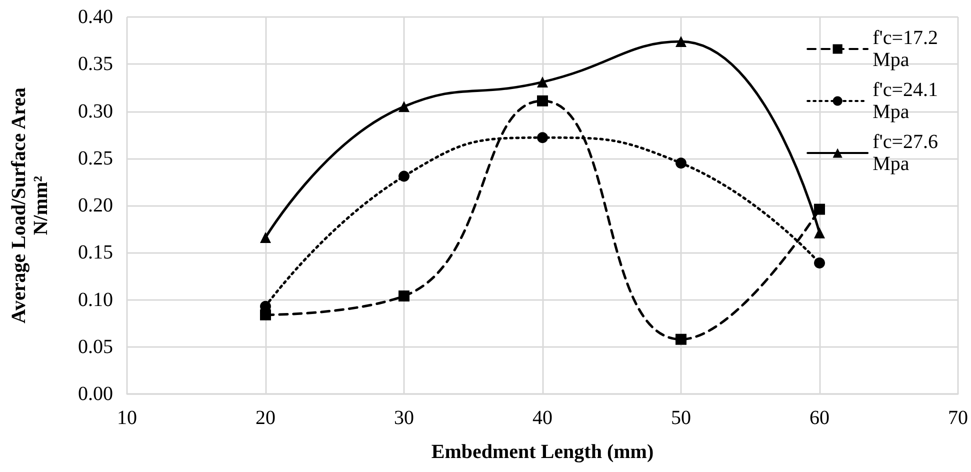 The image size is (971, 472). I want to click on x-tick-label: 30, so click(404, 418).